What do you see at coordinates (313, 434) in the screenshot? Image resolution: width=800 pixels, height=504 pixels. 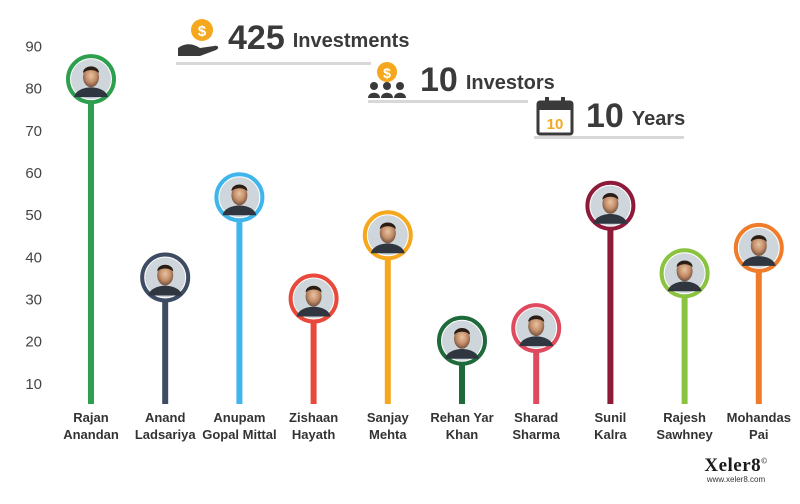 I see `x-tick-label: Hayath` at bounding box center [313, 434].